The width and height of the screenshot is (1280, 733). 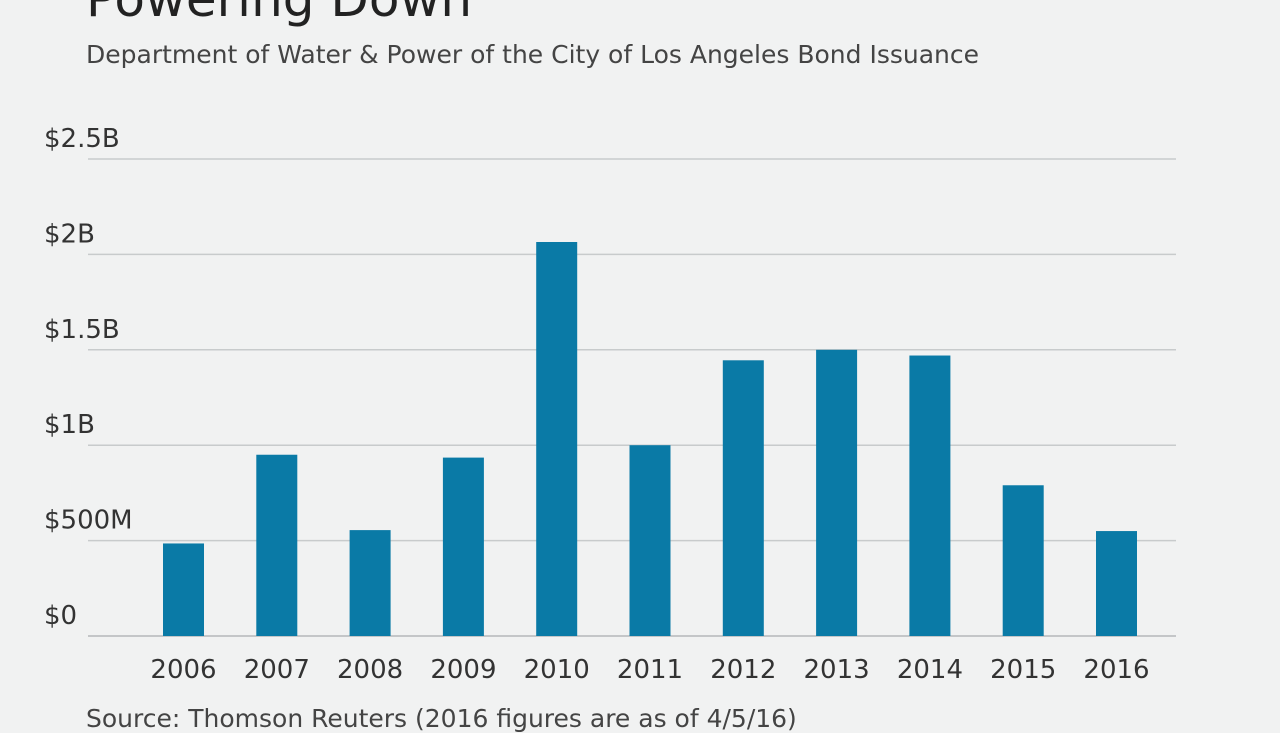 I want to click on bar-2010, so click(x=557, y=439).